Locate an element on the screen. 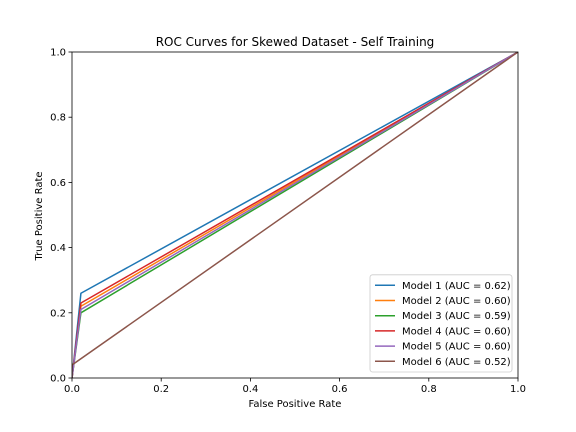  legend-label: Model 4 (AUC = 0.60) is located at coordinates (456, 331).